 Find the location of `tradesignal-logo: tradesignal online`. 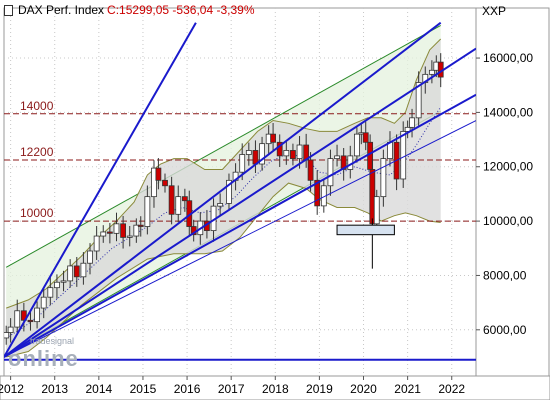

tradesignal-logo: tradesignal online is located at coordinates (43, 354).